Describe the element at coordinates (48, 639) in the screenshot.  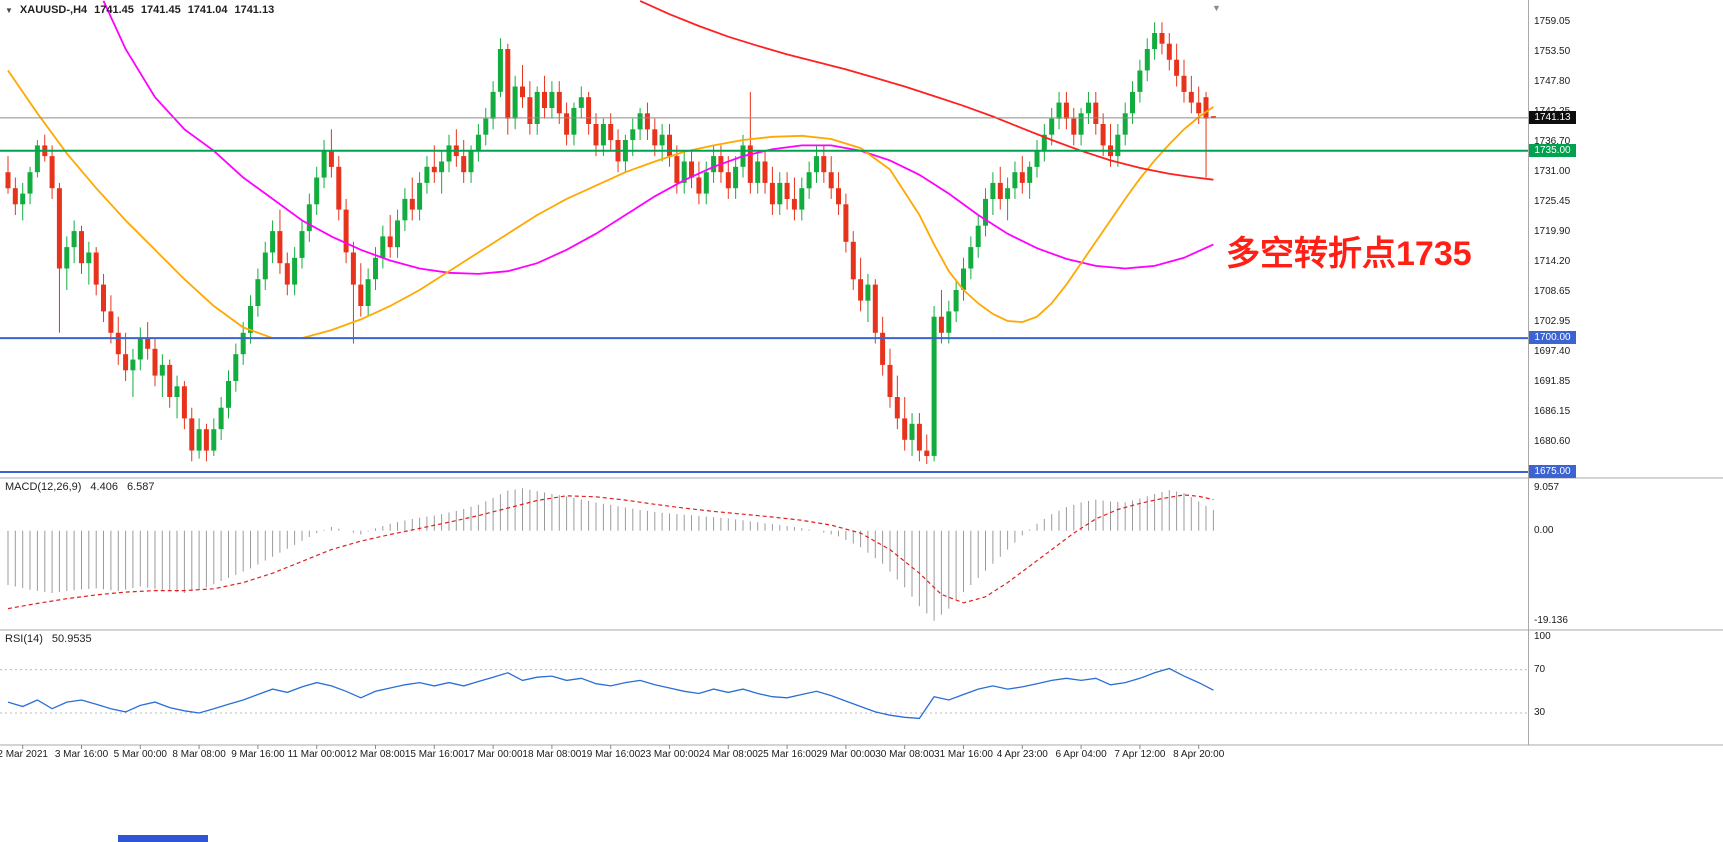
I see `rsi-indicator-label: RSI(14) 50.9535` at that location.